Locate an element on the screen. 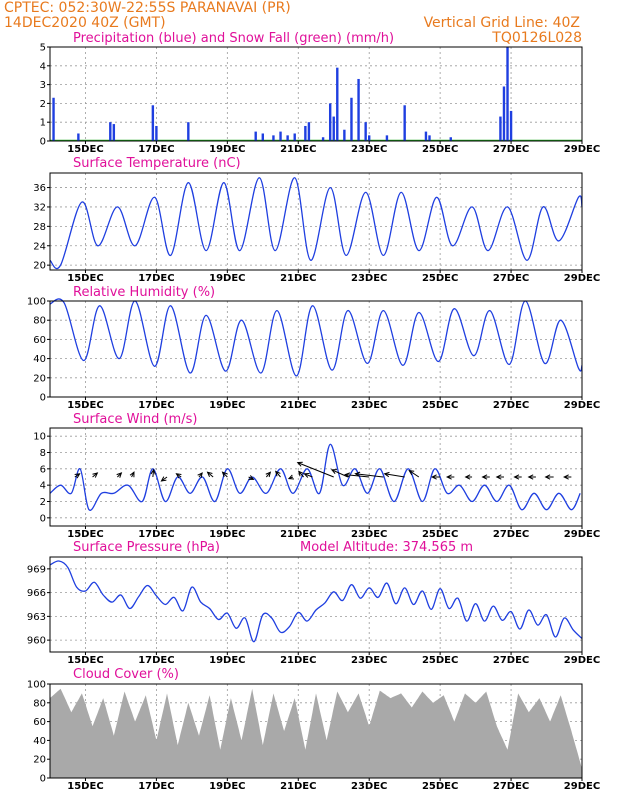  x-tick-label: 15DEC is located at coordinates (85, 786).